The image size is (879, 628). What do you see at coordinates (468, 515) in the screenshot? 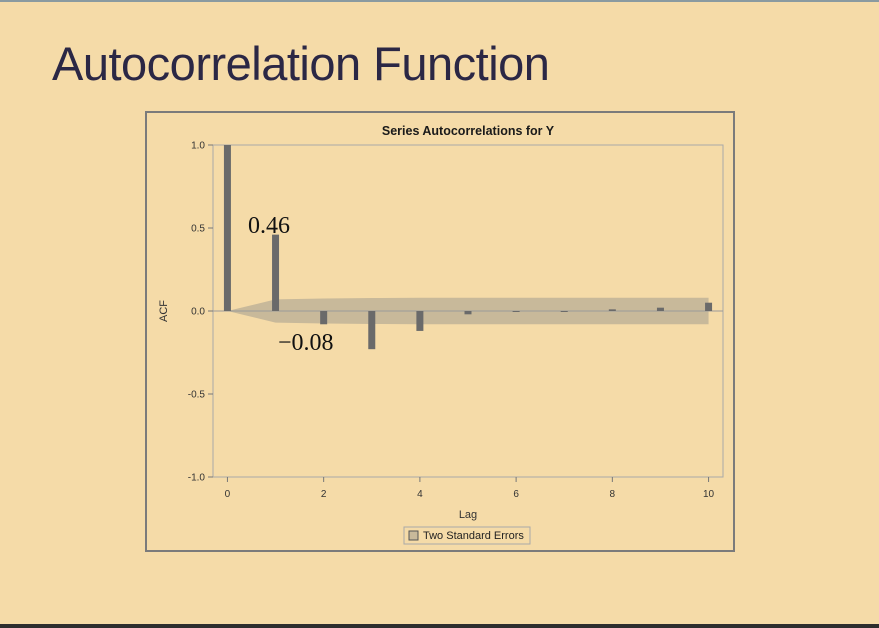
I see `x-axis-label: Lag` at bounding box center [468, 515].